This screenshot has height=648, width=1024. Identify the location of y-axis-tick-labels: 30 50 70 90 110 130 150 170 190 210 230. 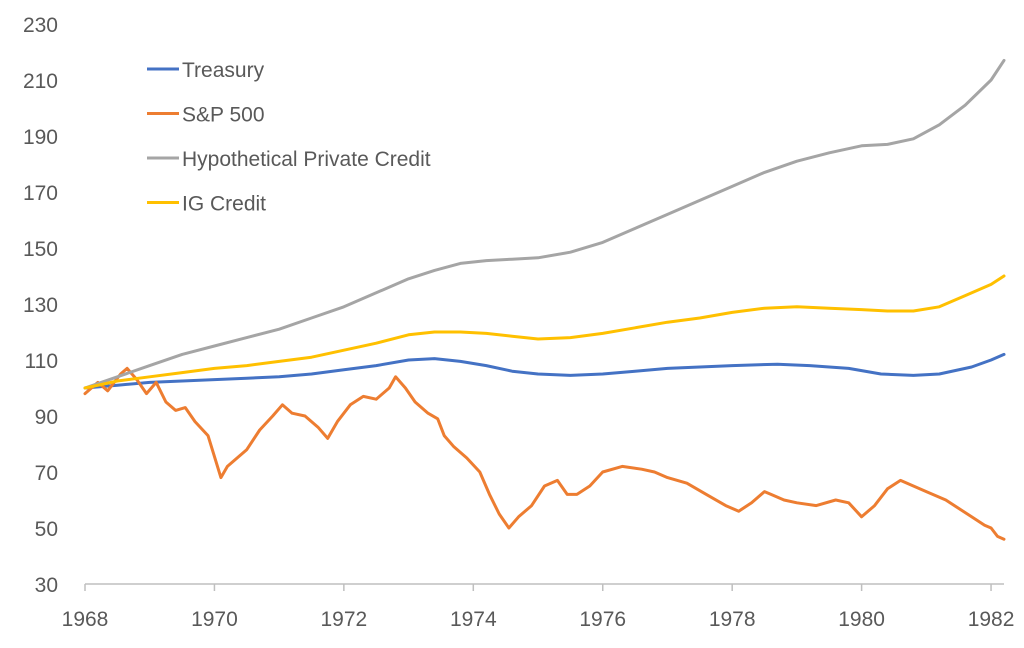
(40, 305).